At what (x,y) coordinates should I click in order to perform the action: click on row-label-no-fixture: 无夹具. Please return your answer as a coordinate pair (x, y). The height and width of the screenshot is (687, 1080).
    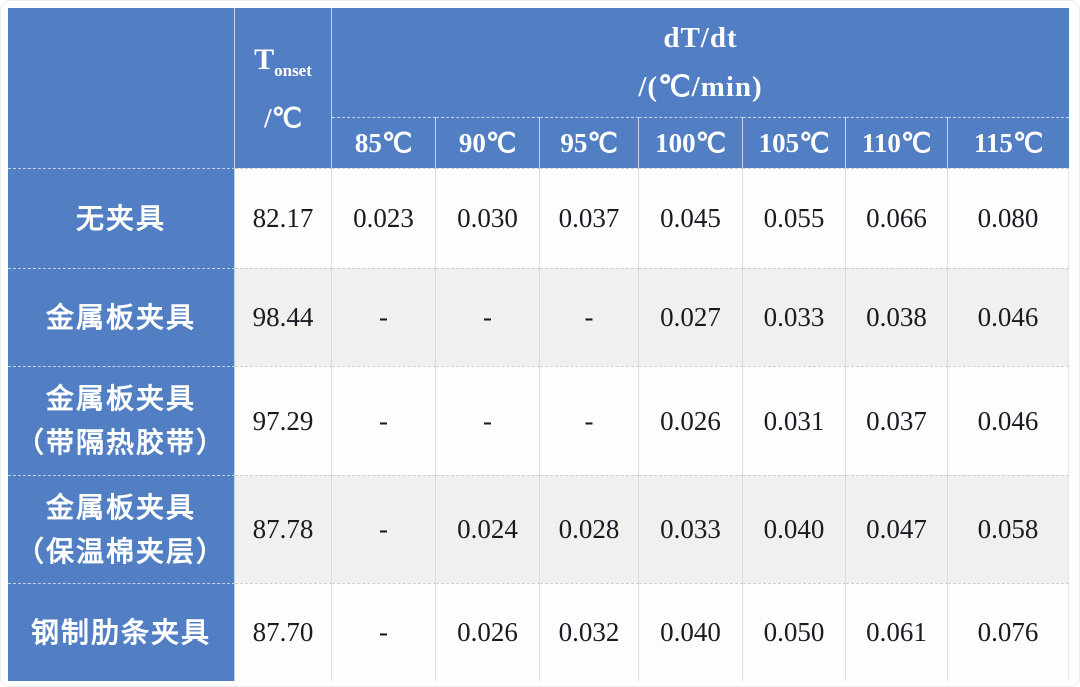
    Looking at the image, I should click on (121, 218).